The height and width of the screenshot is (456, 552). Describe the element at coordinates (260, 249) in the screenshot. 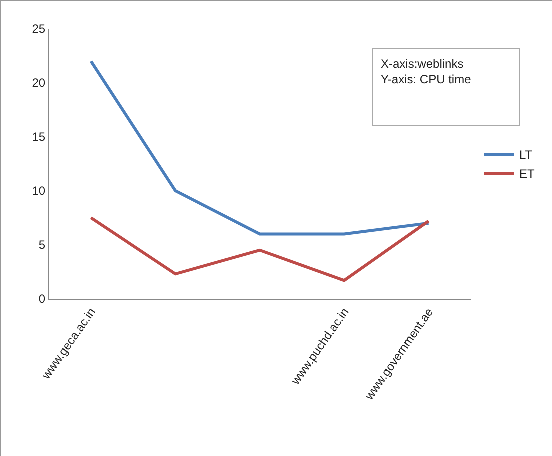

I see `line-series` at that location.